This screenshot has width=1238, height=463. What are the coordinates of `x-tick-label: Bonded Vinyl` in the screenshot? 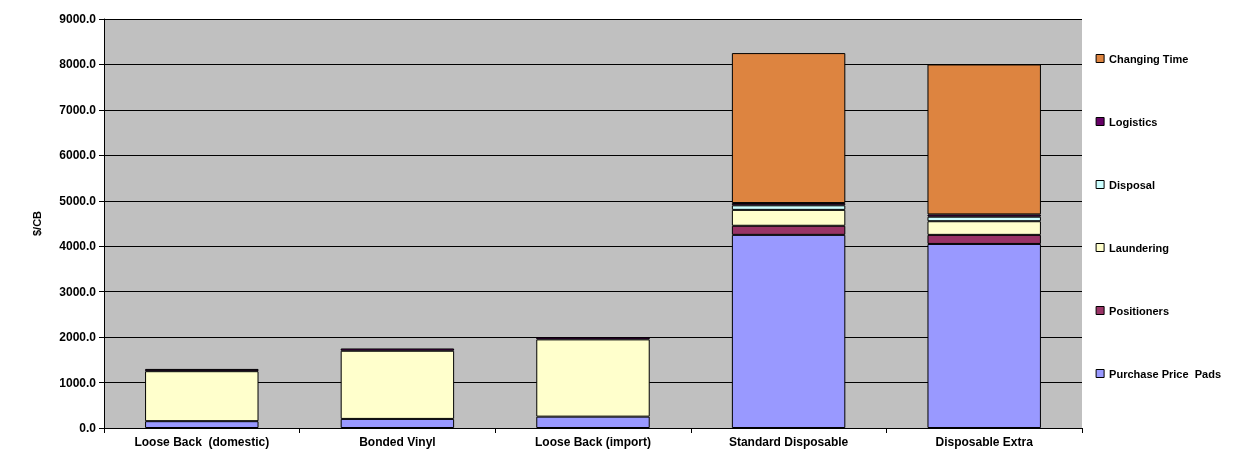 It's located at (397, 442).